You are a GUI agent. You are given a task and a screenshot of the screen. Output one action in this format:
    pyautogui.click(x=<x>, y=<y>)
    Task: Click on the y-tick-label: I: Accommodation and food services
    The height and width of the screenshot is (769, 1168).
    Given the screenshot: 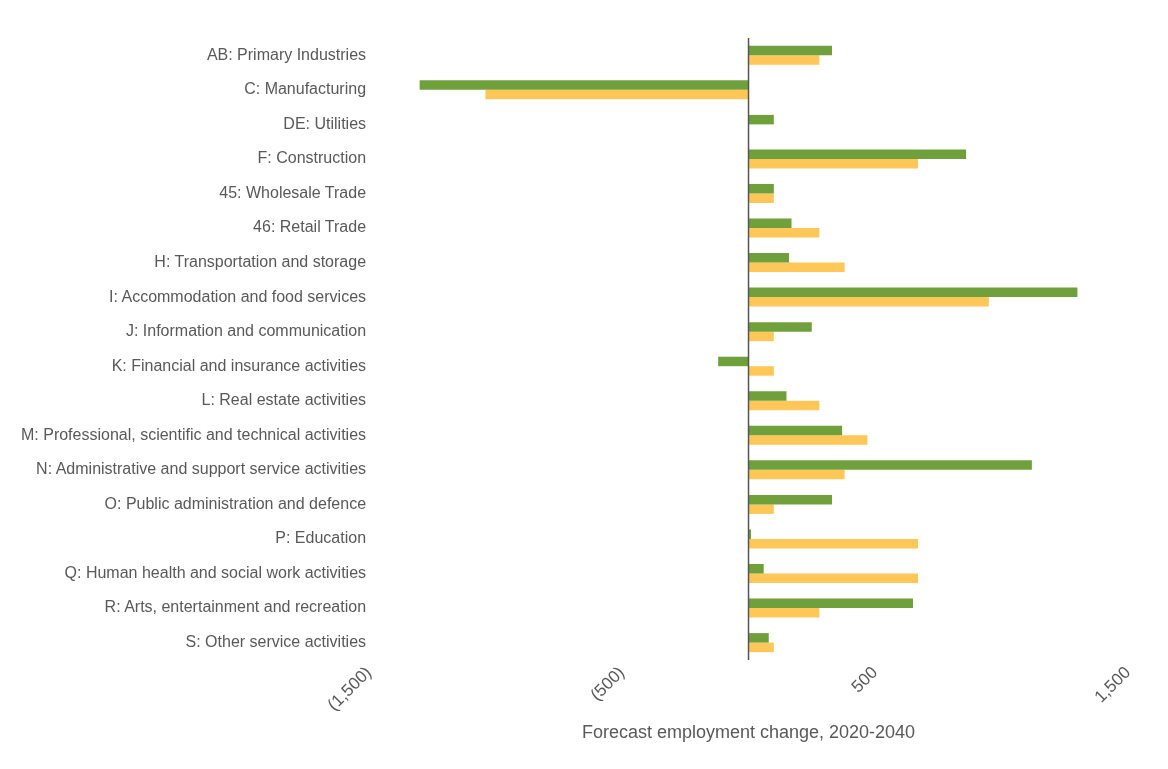 What is the action you would take?
    pyautogui.click(x=238, y=296)
    